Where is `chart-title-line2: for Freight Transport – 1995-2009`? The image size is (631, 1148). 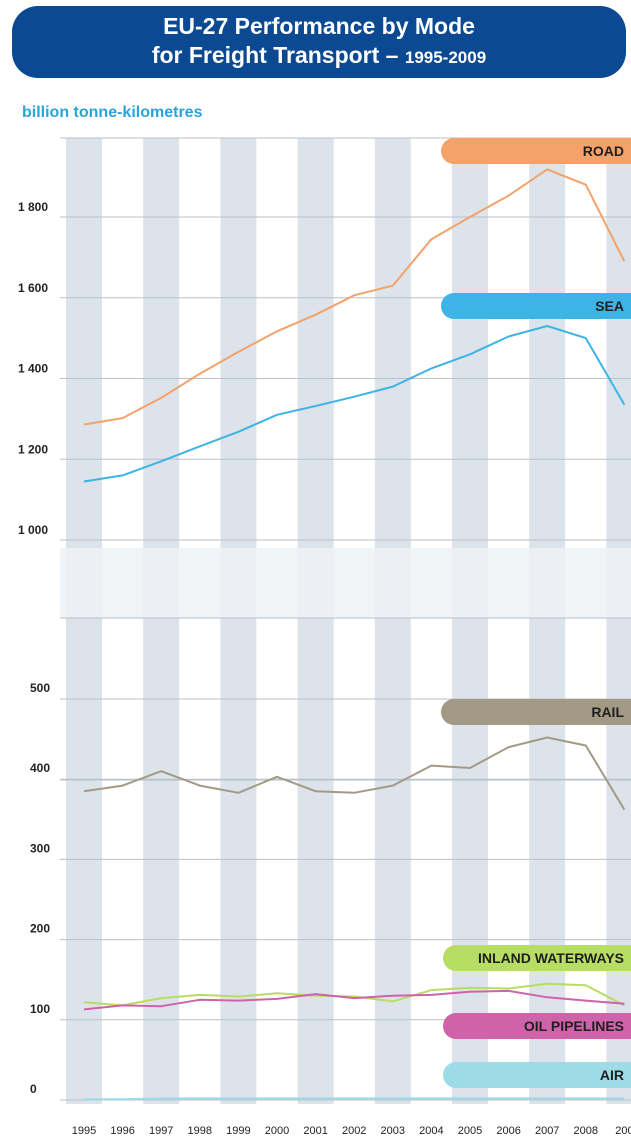 chart-title-line2: for Freight Transport – 1995-2009 is located at coordinates (319, 56).